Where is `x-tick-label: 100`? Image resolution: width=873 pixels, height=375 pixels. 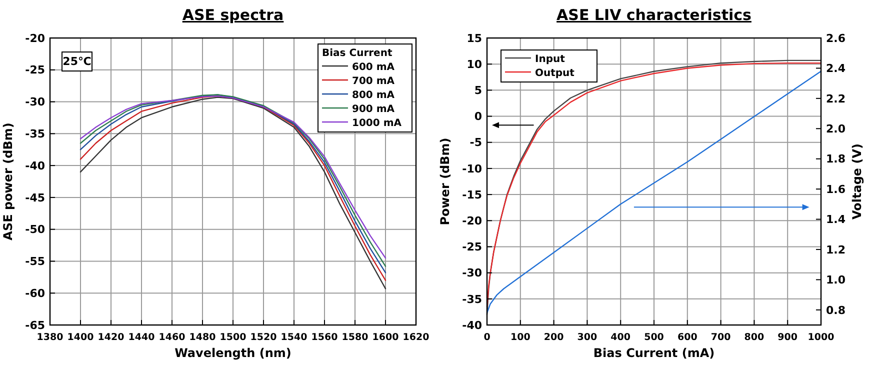
x-tick-label: 100 is located at coordinates (520, 337).